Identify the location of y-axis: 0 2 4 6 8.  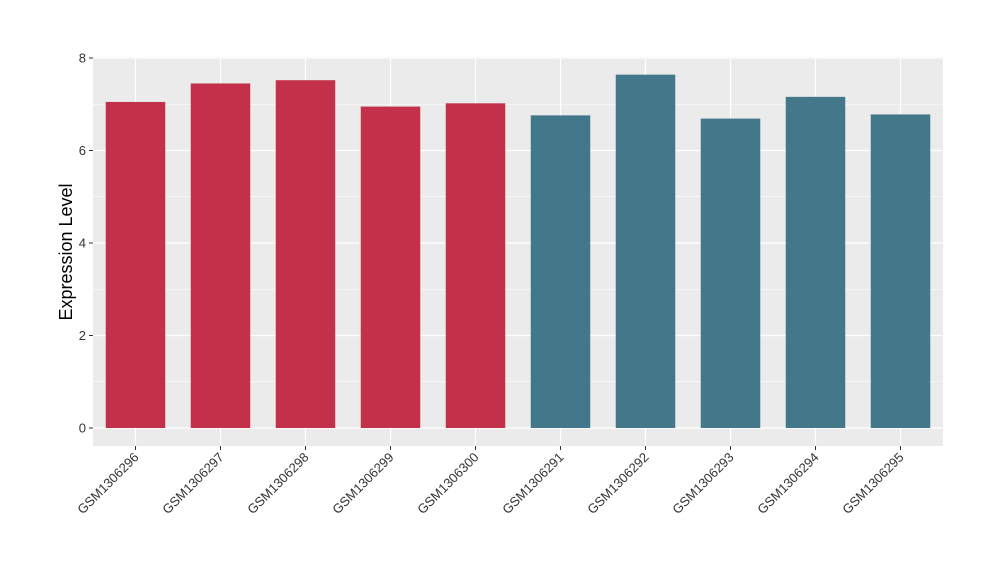
(86, 243).